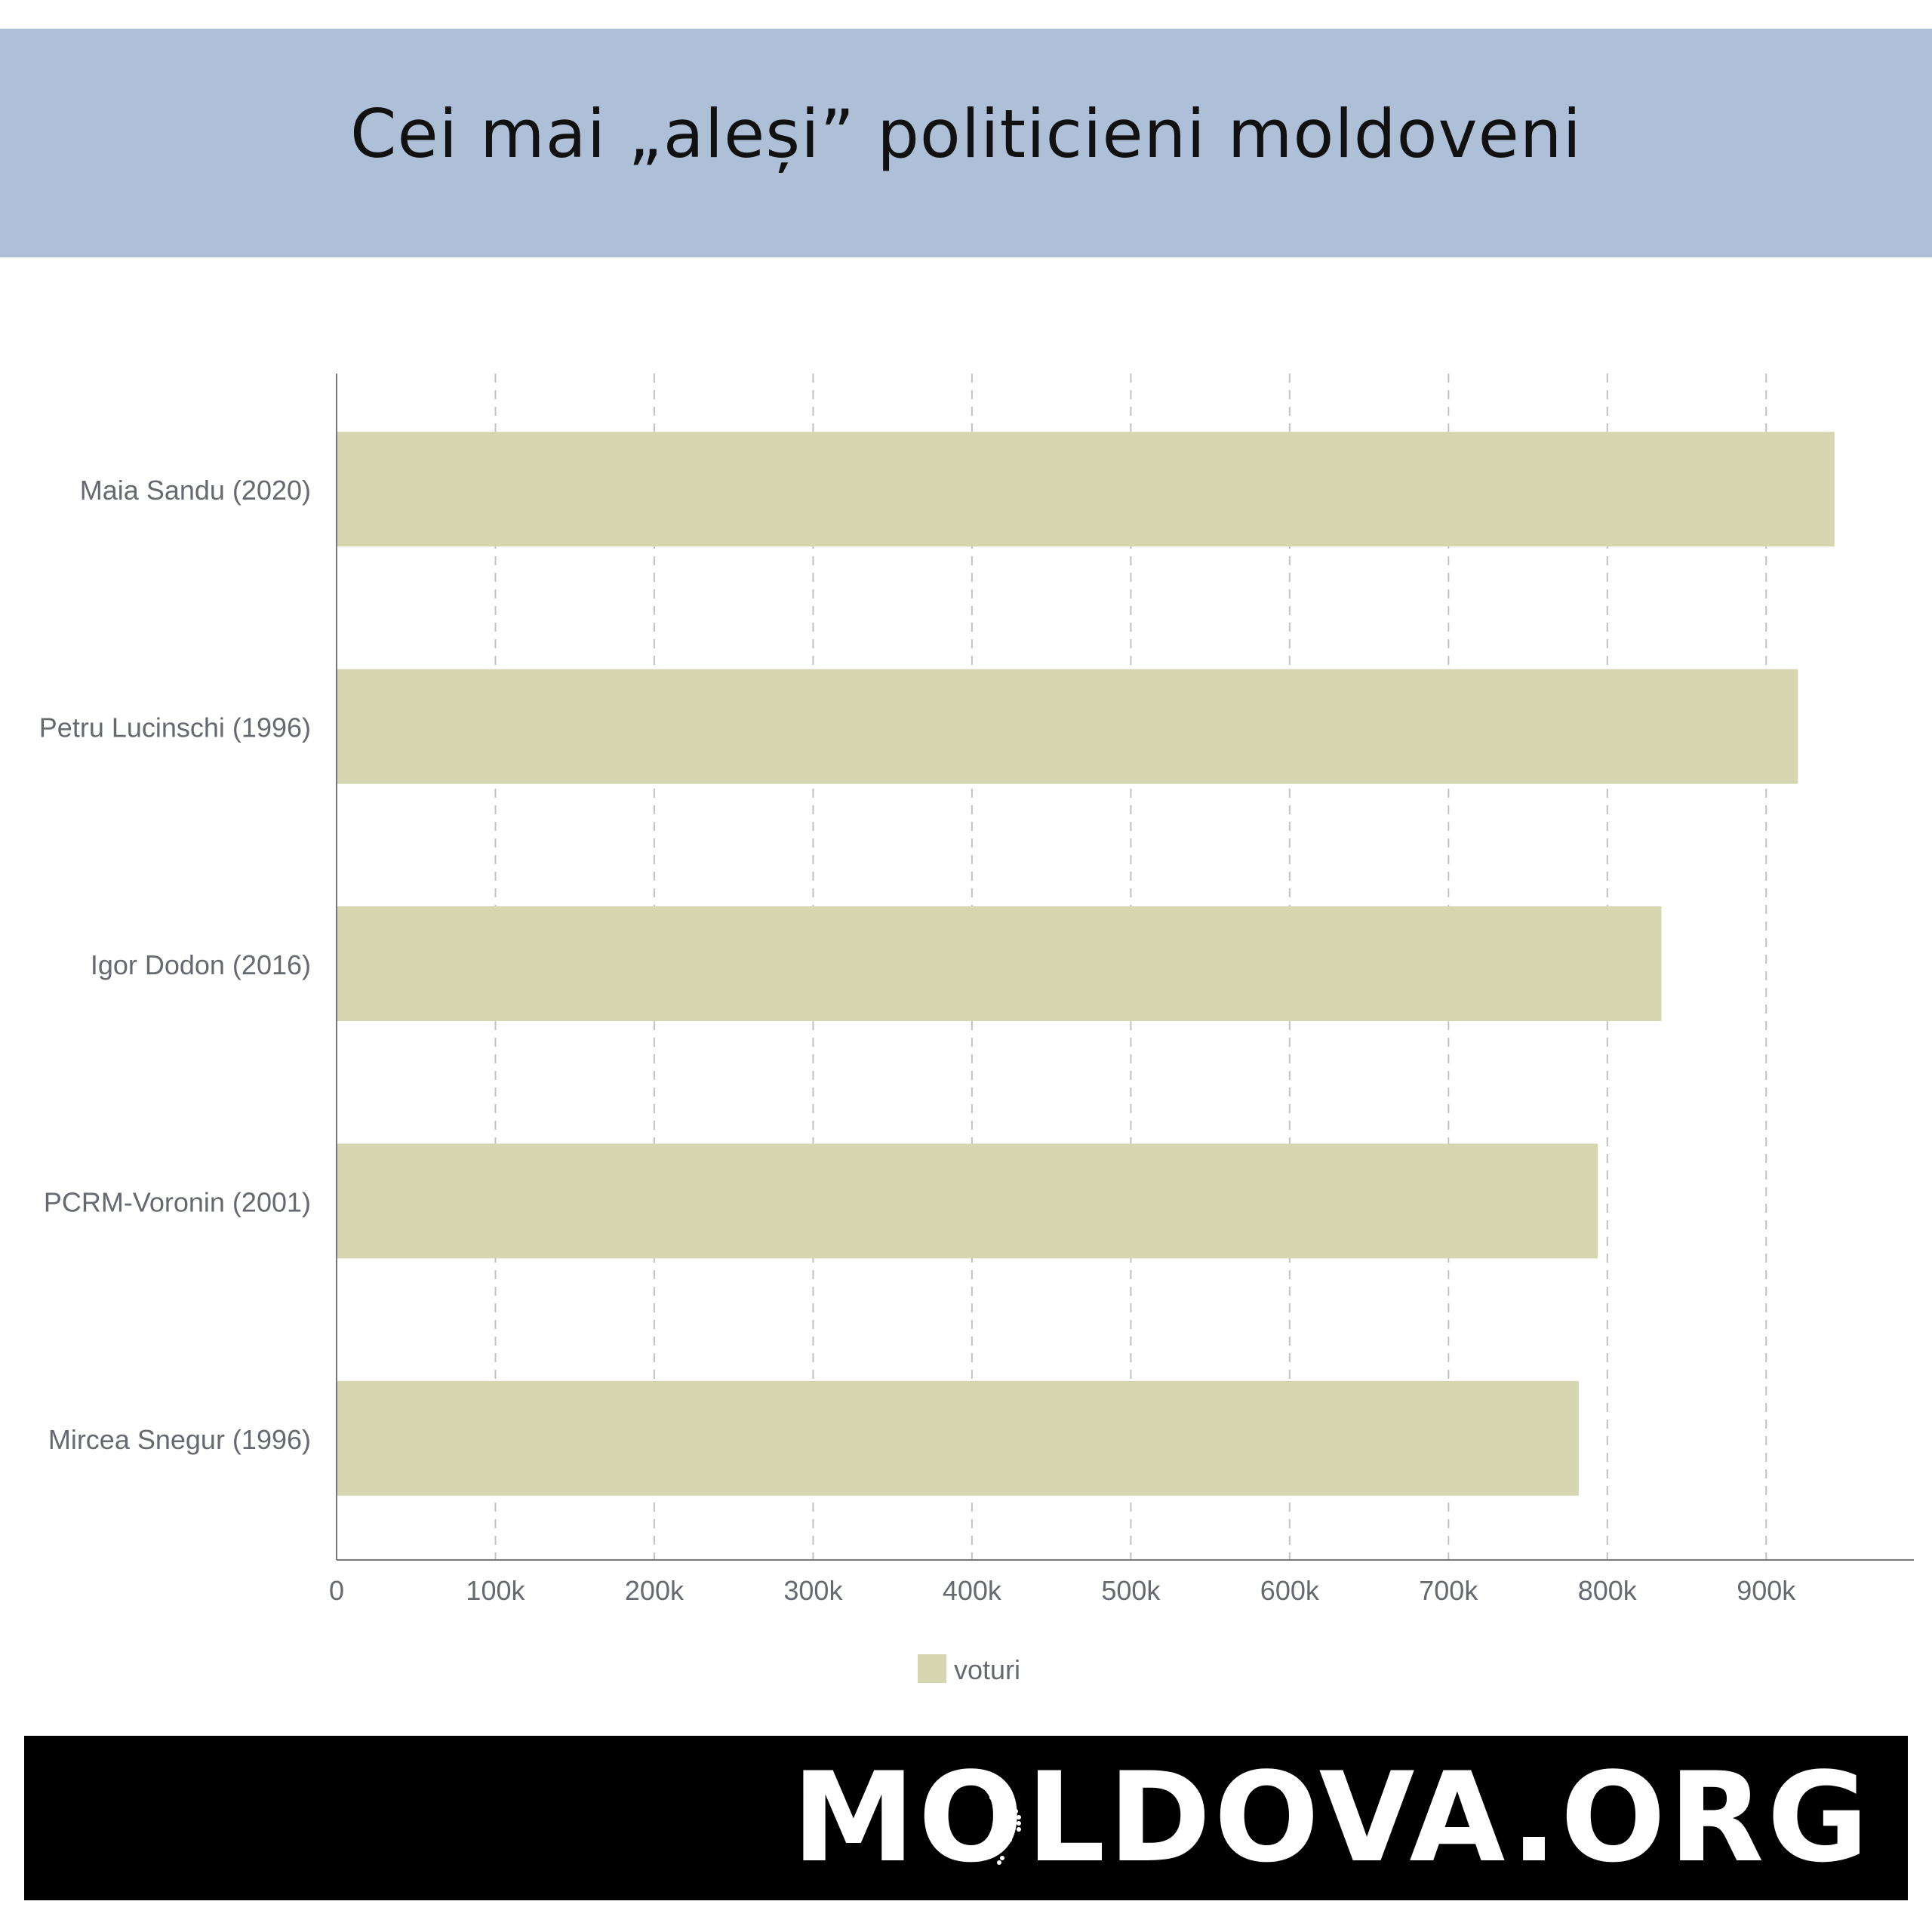 The width and height of the screenshot is (1932, 1932). I want to click on header-band: Cei mai „aleși” politicieni moldoveni, so click(966, 143).